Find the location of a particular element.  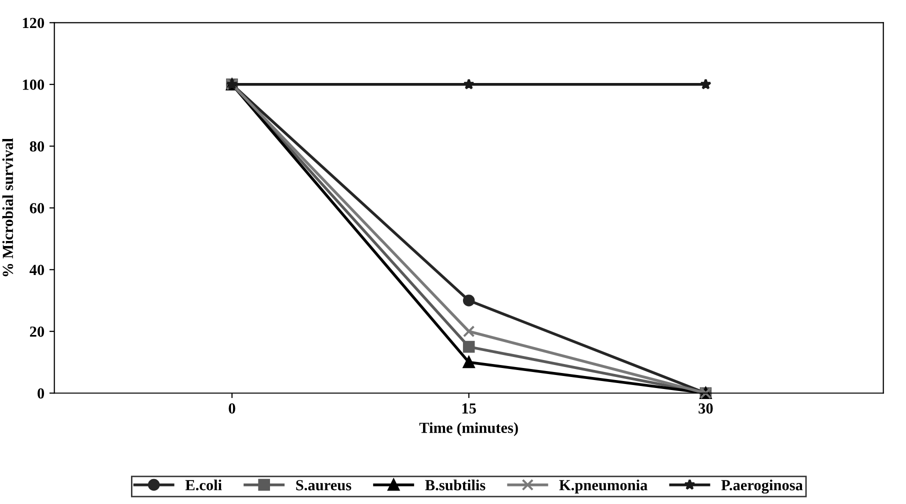

y-tick-label: 40 is located at coordinates (37, 270).